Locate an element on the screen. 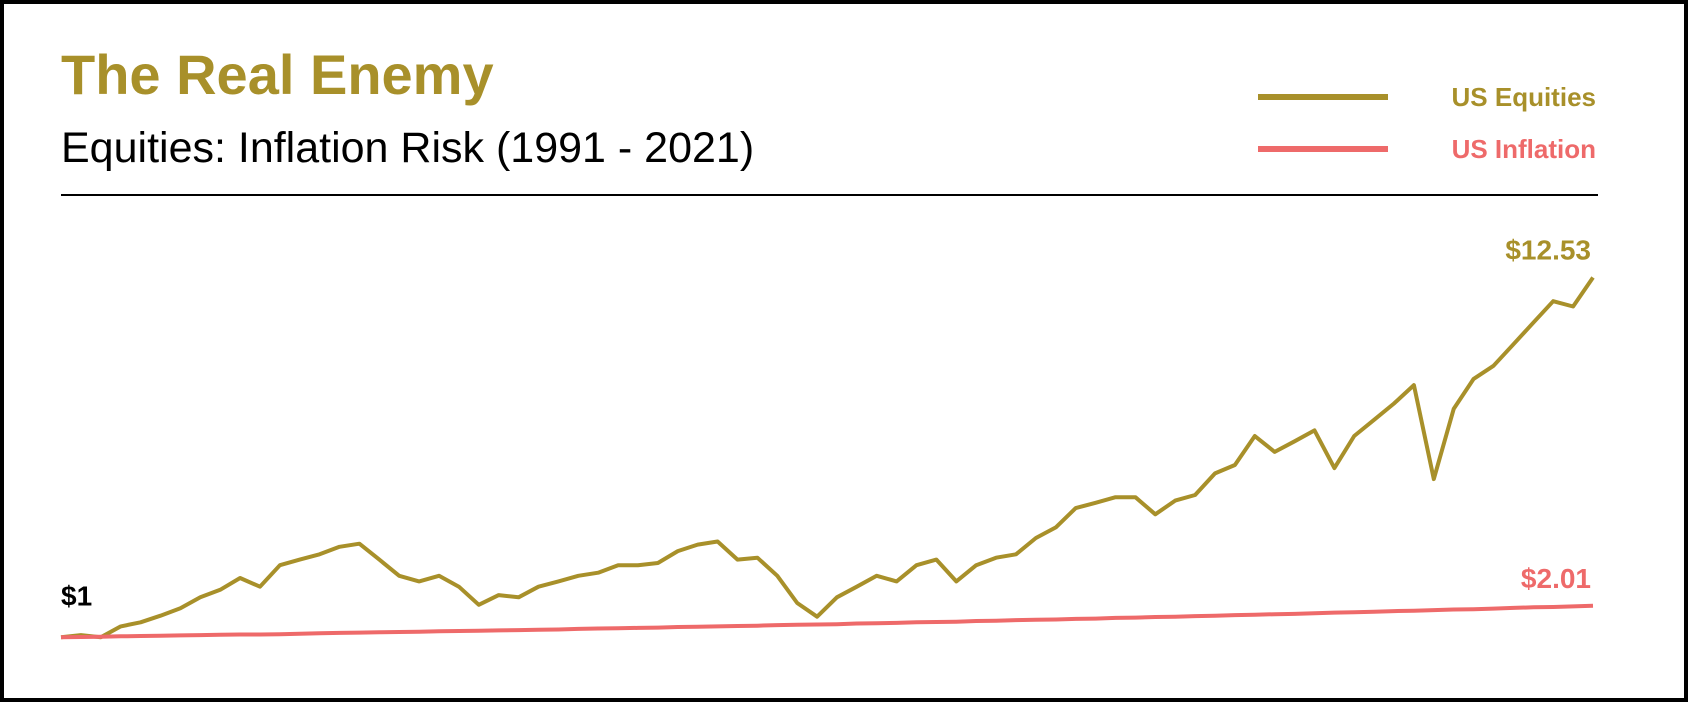 This screenshot has height=702, width=1688. value-label: $2.01 is located at coordinates (1556, 578).